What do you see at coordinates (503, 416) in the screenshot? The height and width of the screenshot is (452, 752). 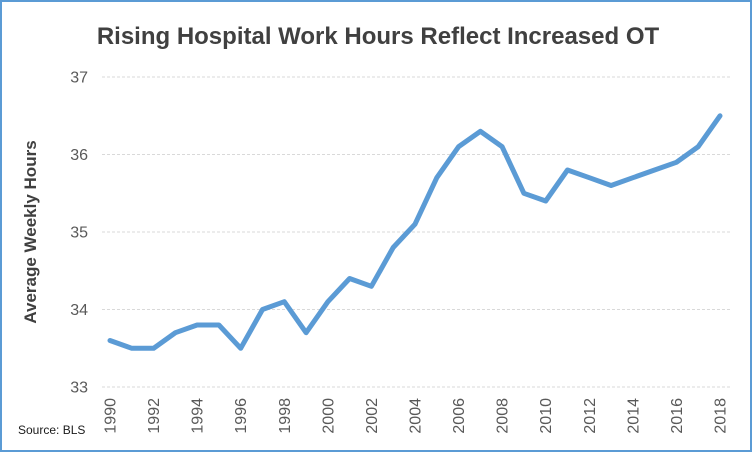 I see `x-tick-label: 2008` at bounding box center [503, 416].